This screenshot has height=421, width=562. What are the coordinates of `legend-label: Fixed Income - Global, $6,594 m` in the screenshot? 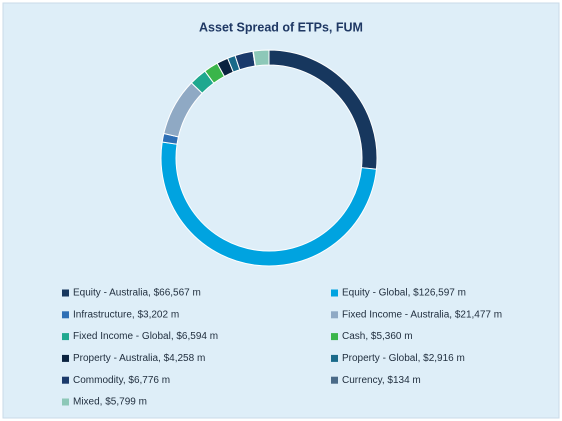 It's located at (145, 336).